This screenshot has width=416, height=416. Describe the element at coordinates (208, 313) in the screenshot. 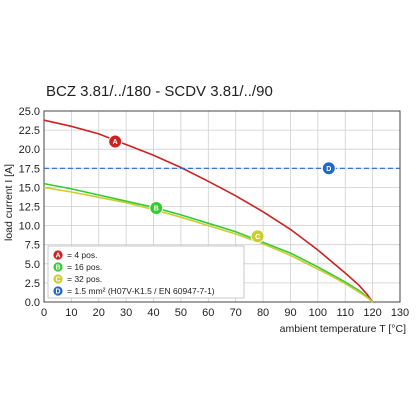

I see `x-tick-label: 60` at that location.